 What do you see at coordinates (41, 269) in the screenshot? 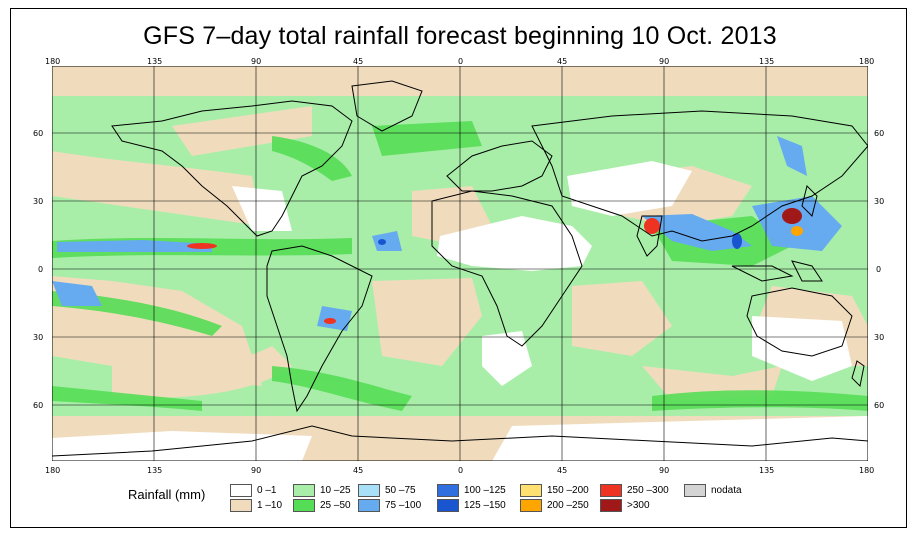
I see `lat-tick-left: 0` at bounding box center [41, 269].